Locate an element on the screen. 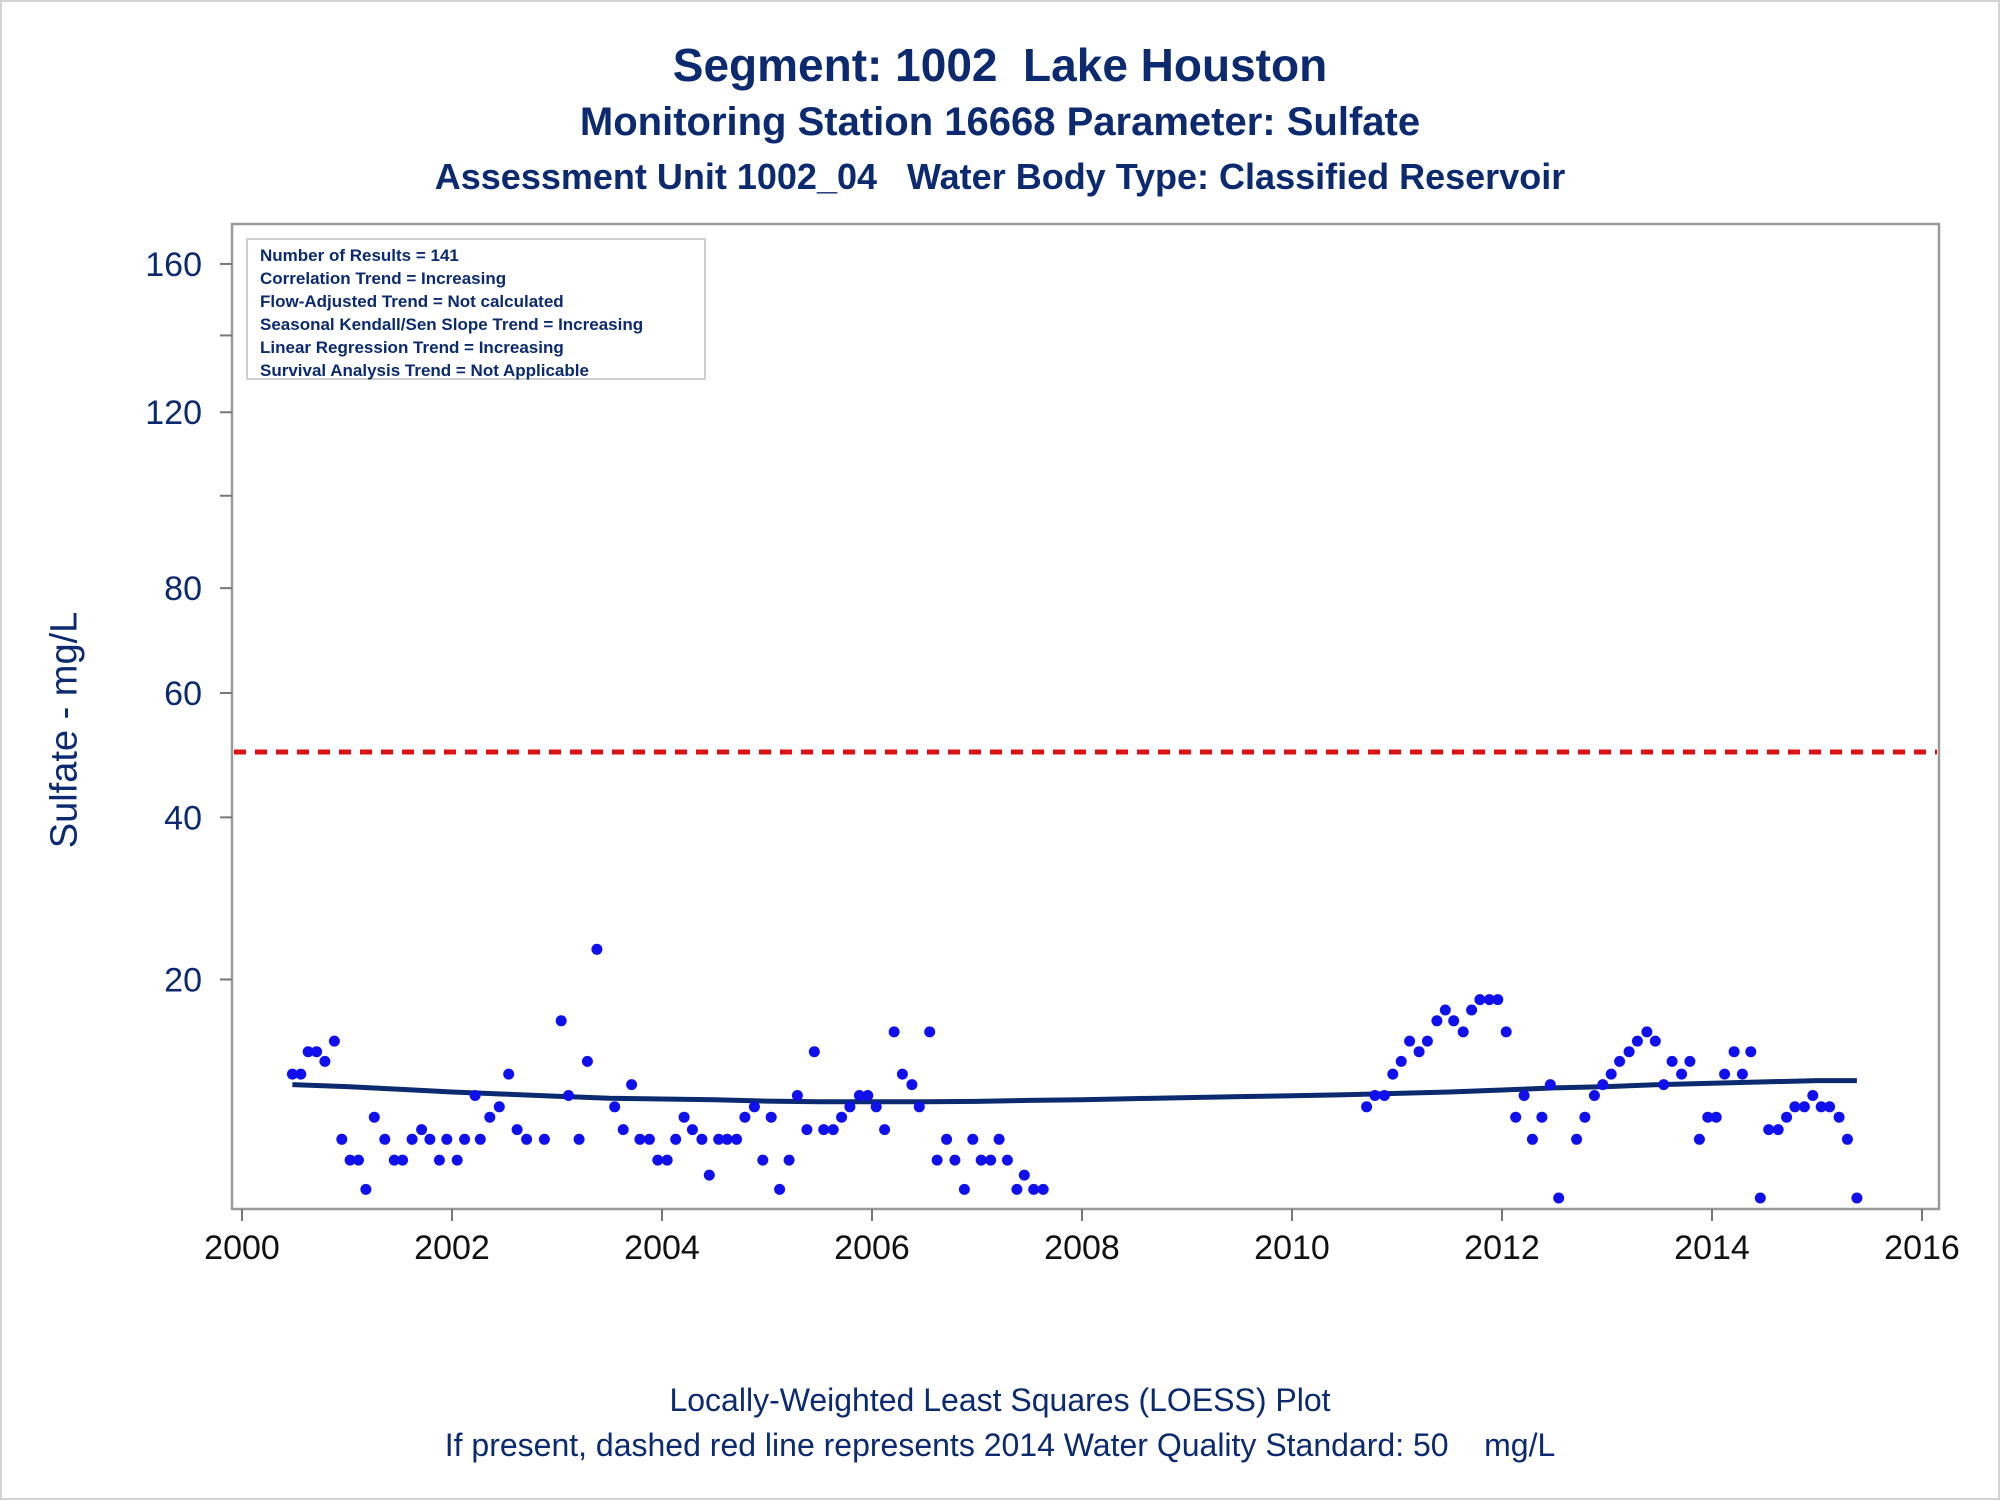 This screenshot has width=2000, height=1500. y-tick-label: 120 is located at coordinates (173, 413).